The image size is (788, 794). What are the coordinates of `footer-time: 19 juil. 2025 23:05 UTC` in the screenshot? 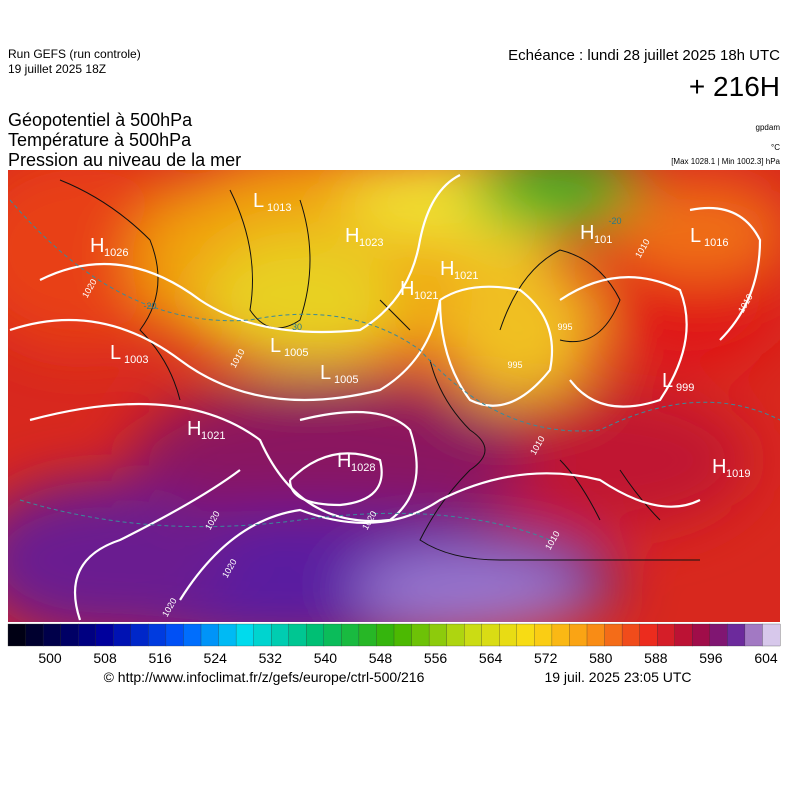 It's located at (617, 677).